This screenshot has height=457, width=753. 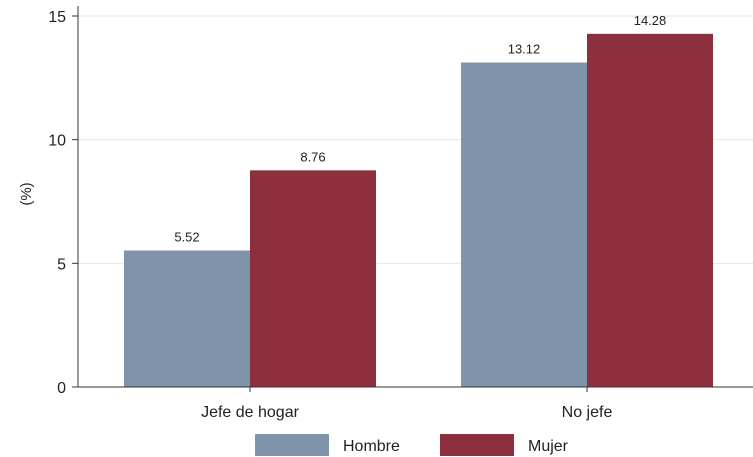 What do you see at coordinates (477, 445) in the screenshot?
I see `legend-swatch-mujer` at bounding box center [477, 445].